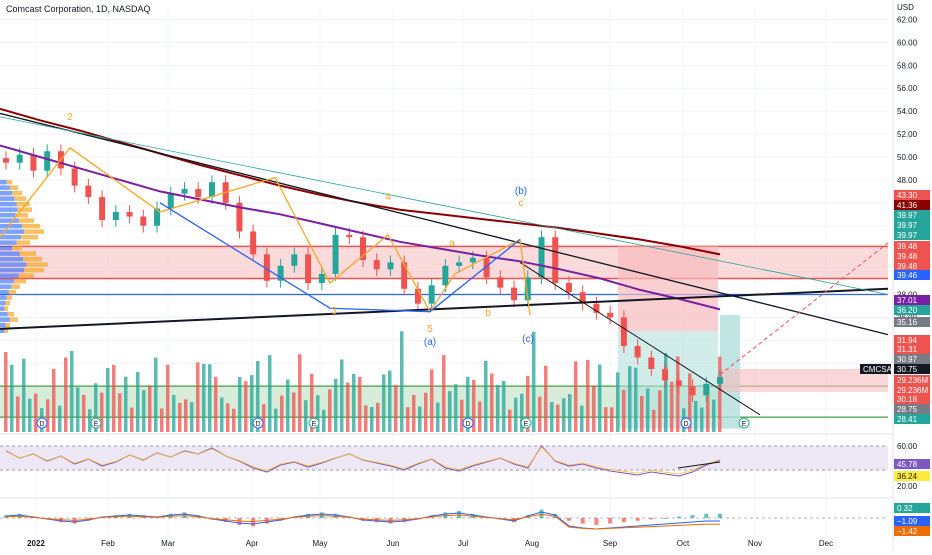  I want to click on price-tag-text: 31.31, so click(907, 349).